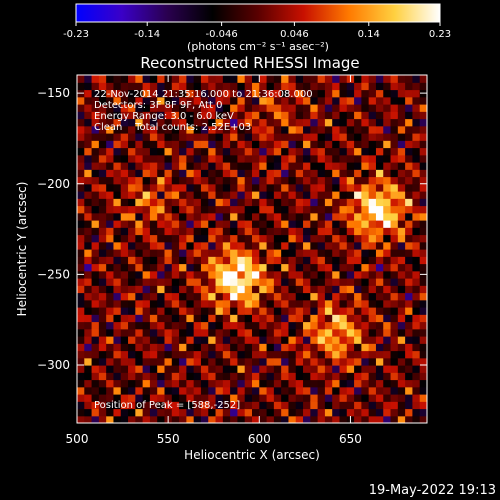  I want to click on y-tick-label: −200, so click(53, 184).